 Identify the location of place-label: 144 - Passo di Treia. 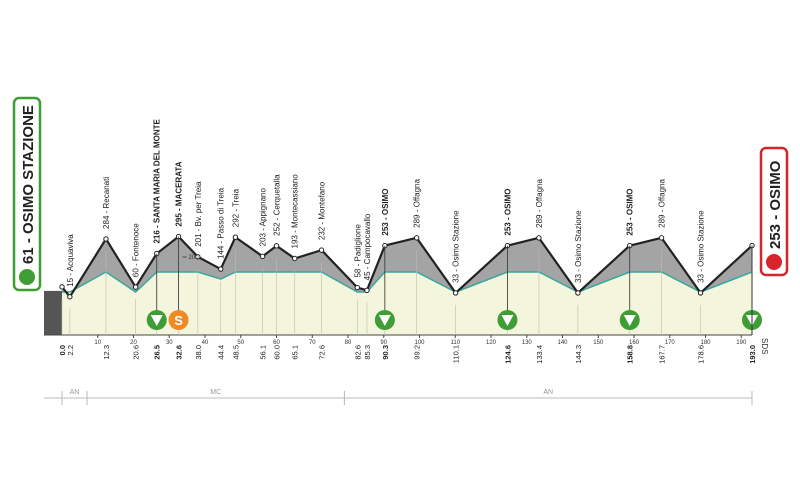
(221, 223).